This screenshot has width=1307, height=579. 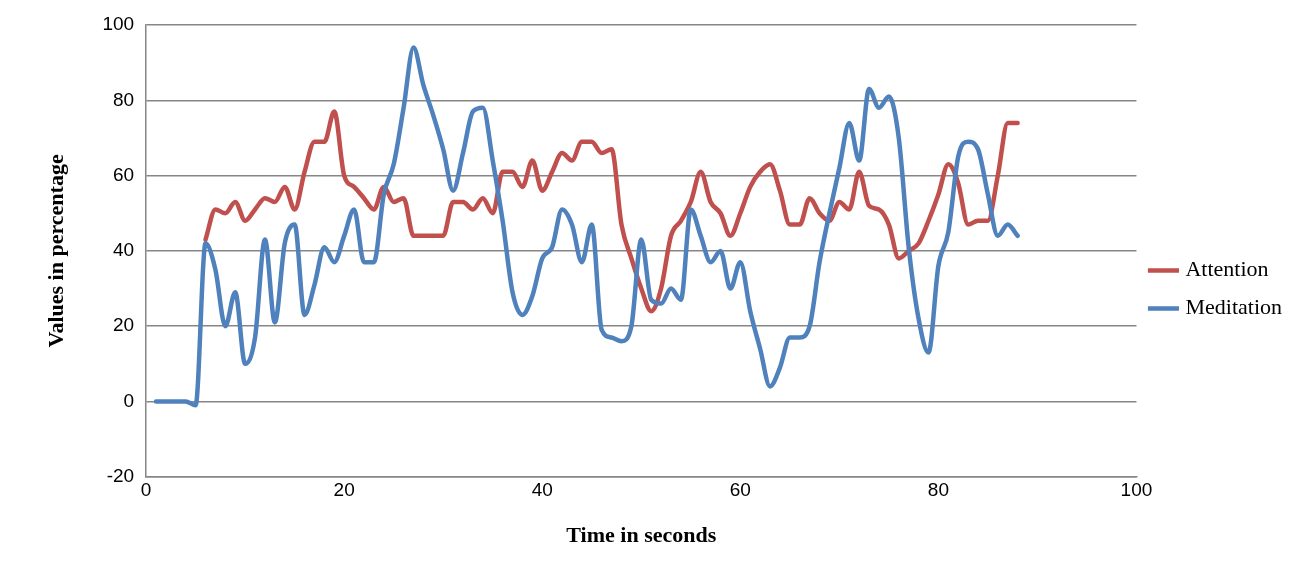 I want to click on x-tick-label: 80, so click(x=938, y=490).